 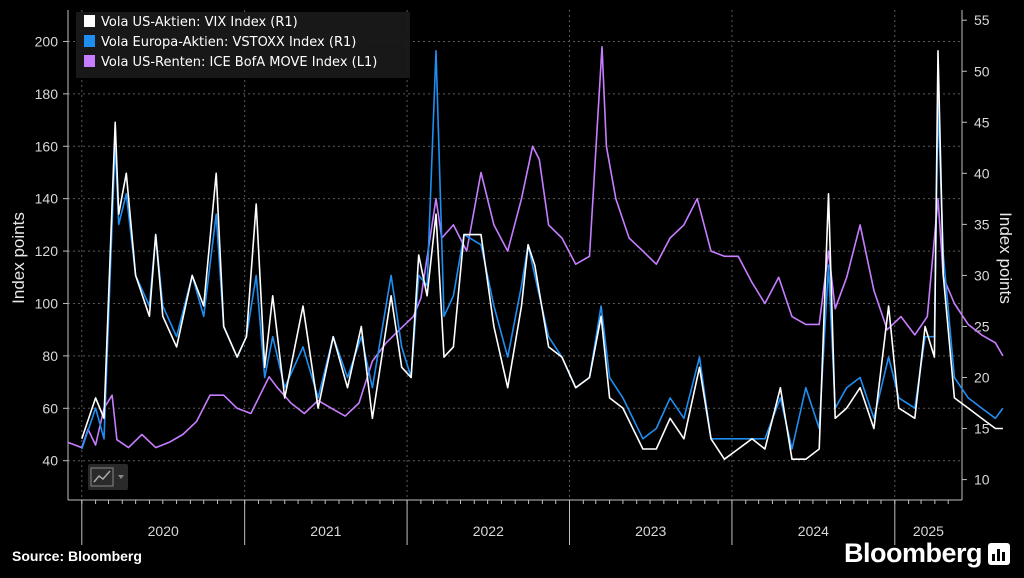 What do you see at coordinates (50, 408) in the screenshot?
I see `left-tick-label: 60` at bounding box center [50, 408].